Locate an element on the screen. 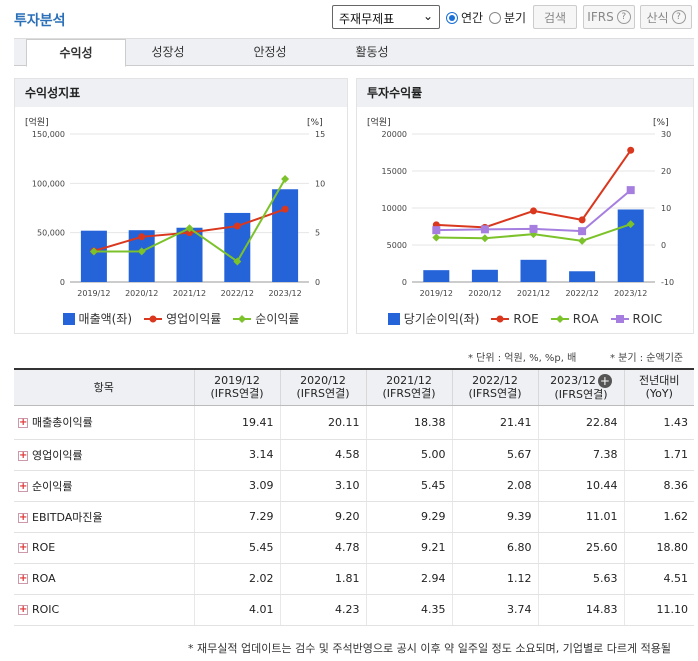 The image size is (698, 661). statement-type-select: 주재무제표 ⌄ is located at coordinates (386, 17).